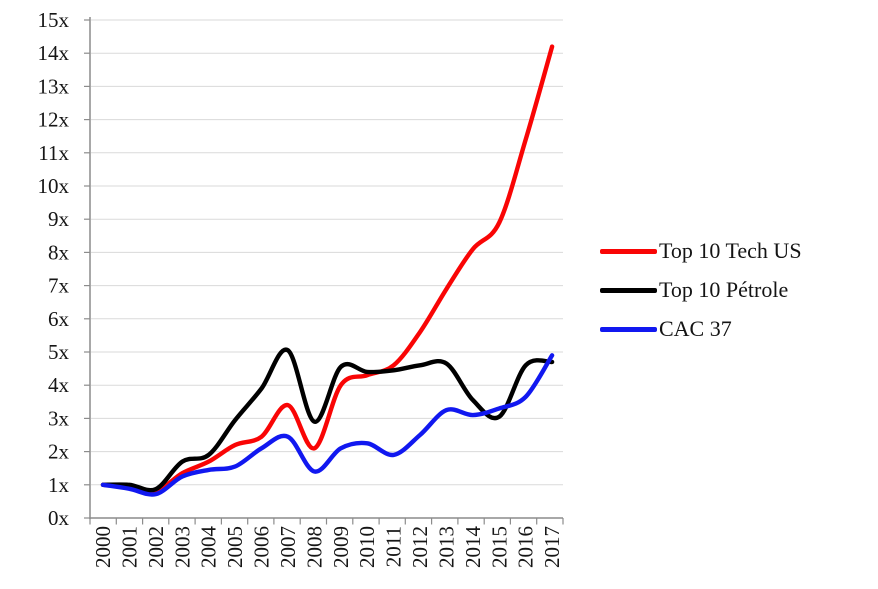 The image size is (878, 589). I want to click on y-axis-label: 1x, so click(59, 485).